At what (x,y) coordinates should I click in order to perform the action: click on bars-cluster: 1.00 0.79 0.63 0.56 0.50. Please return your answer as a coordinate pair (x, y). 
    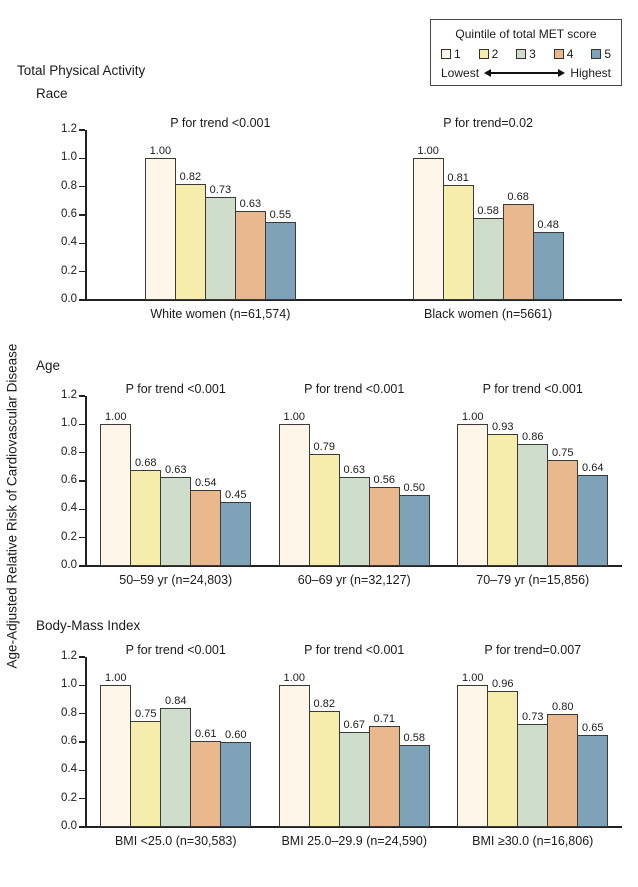
    Looking at the image, I should click on (354, 488).